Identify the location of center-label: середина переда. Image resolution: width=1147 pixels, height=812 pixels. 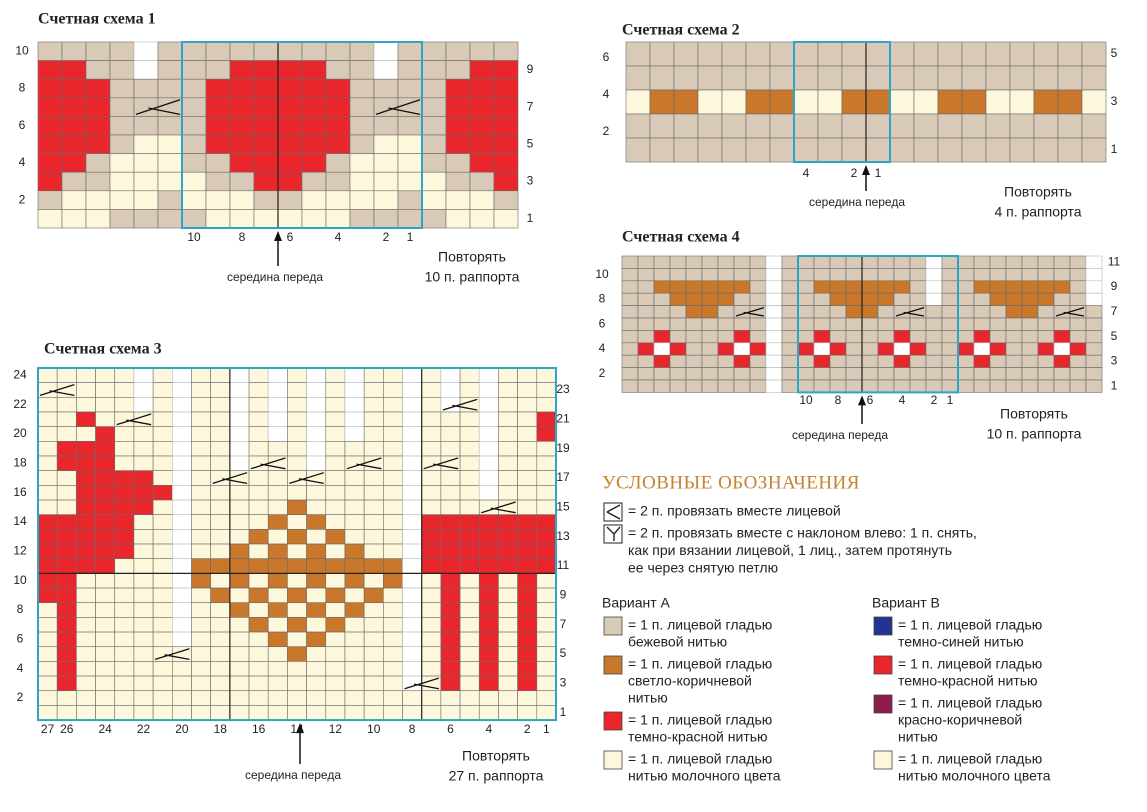
(275, 277).